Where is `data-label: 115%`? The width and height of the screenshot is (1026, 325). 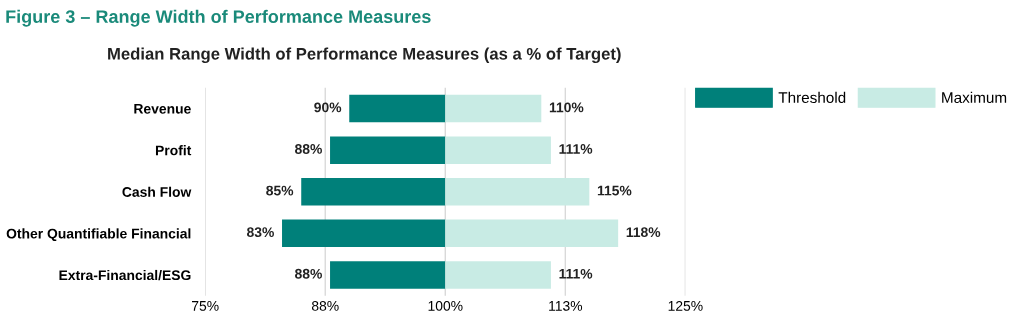
data-label: 115% is located at coordinates (614, 190).